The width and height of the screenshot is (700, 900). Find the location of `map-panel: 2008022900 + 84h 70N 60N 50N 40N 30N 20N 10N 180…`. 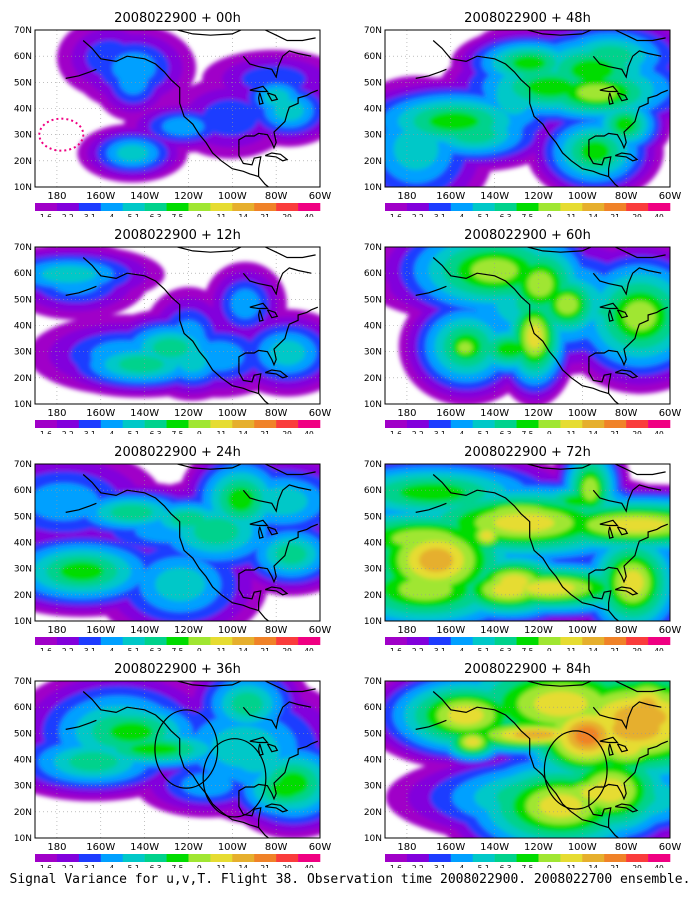

map-panel: 2008022900 + 84h 70N 60N 50N 40N 30N 20N 10N 180… is located at coordinates (523, 765).